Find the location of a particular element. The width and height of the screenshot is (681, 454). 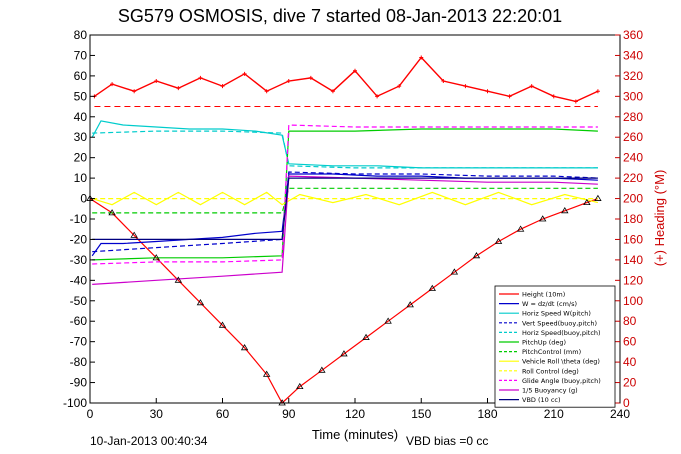

right-y-tick-label: 280 is located at coordinates (633, 117).